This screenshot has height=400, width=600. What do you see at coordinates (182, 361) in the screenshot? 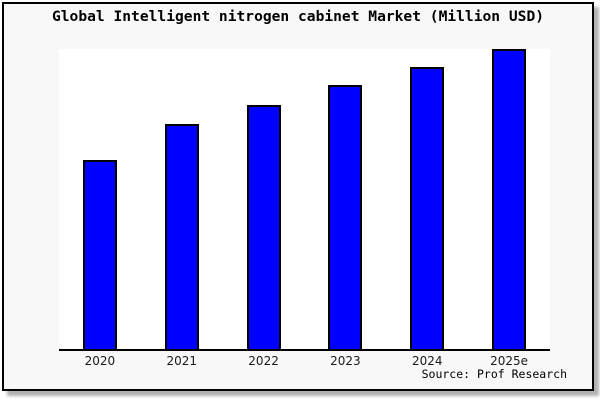
I see `x-label-2021: 2021` at bounding box center [182, 361].